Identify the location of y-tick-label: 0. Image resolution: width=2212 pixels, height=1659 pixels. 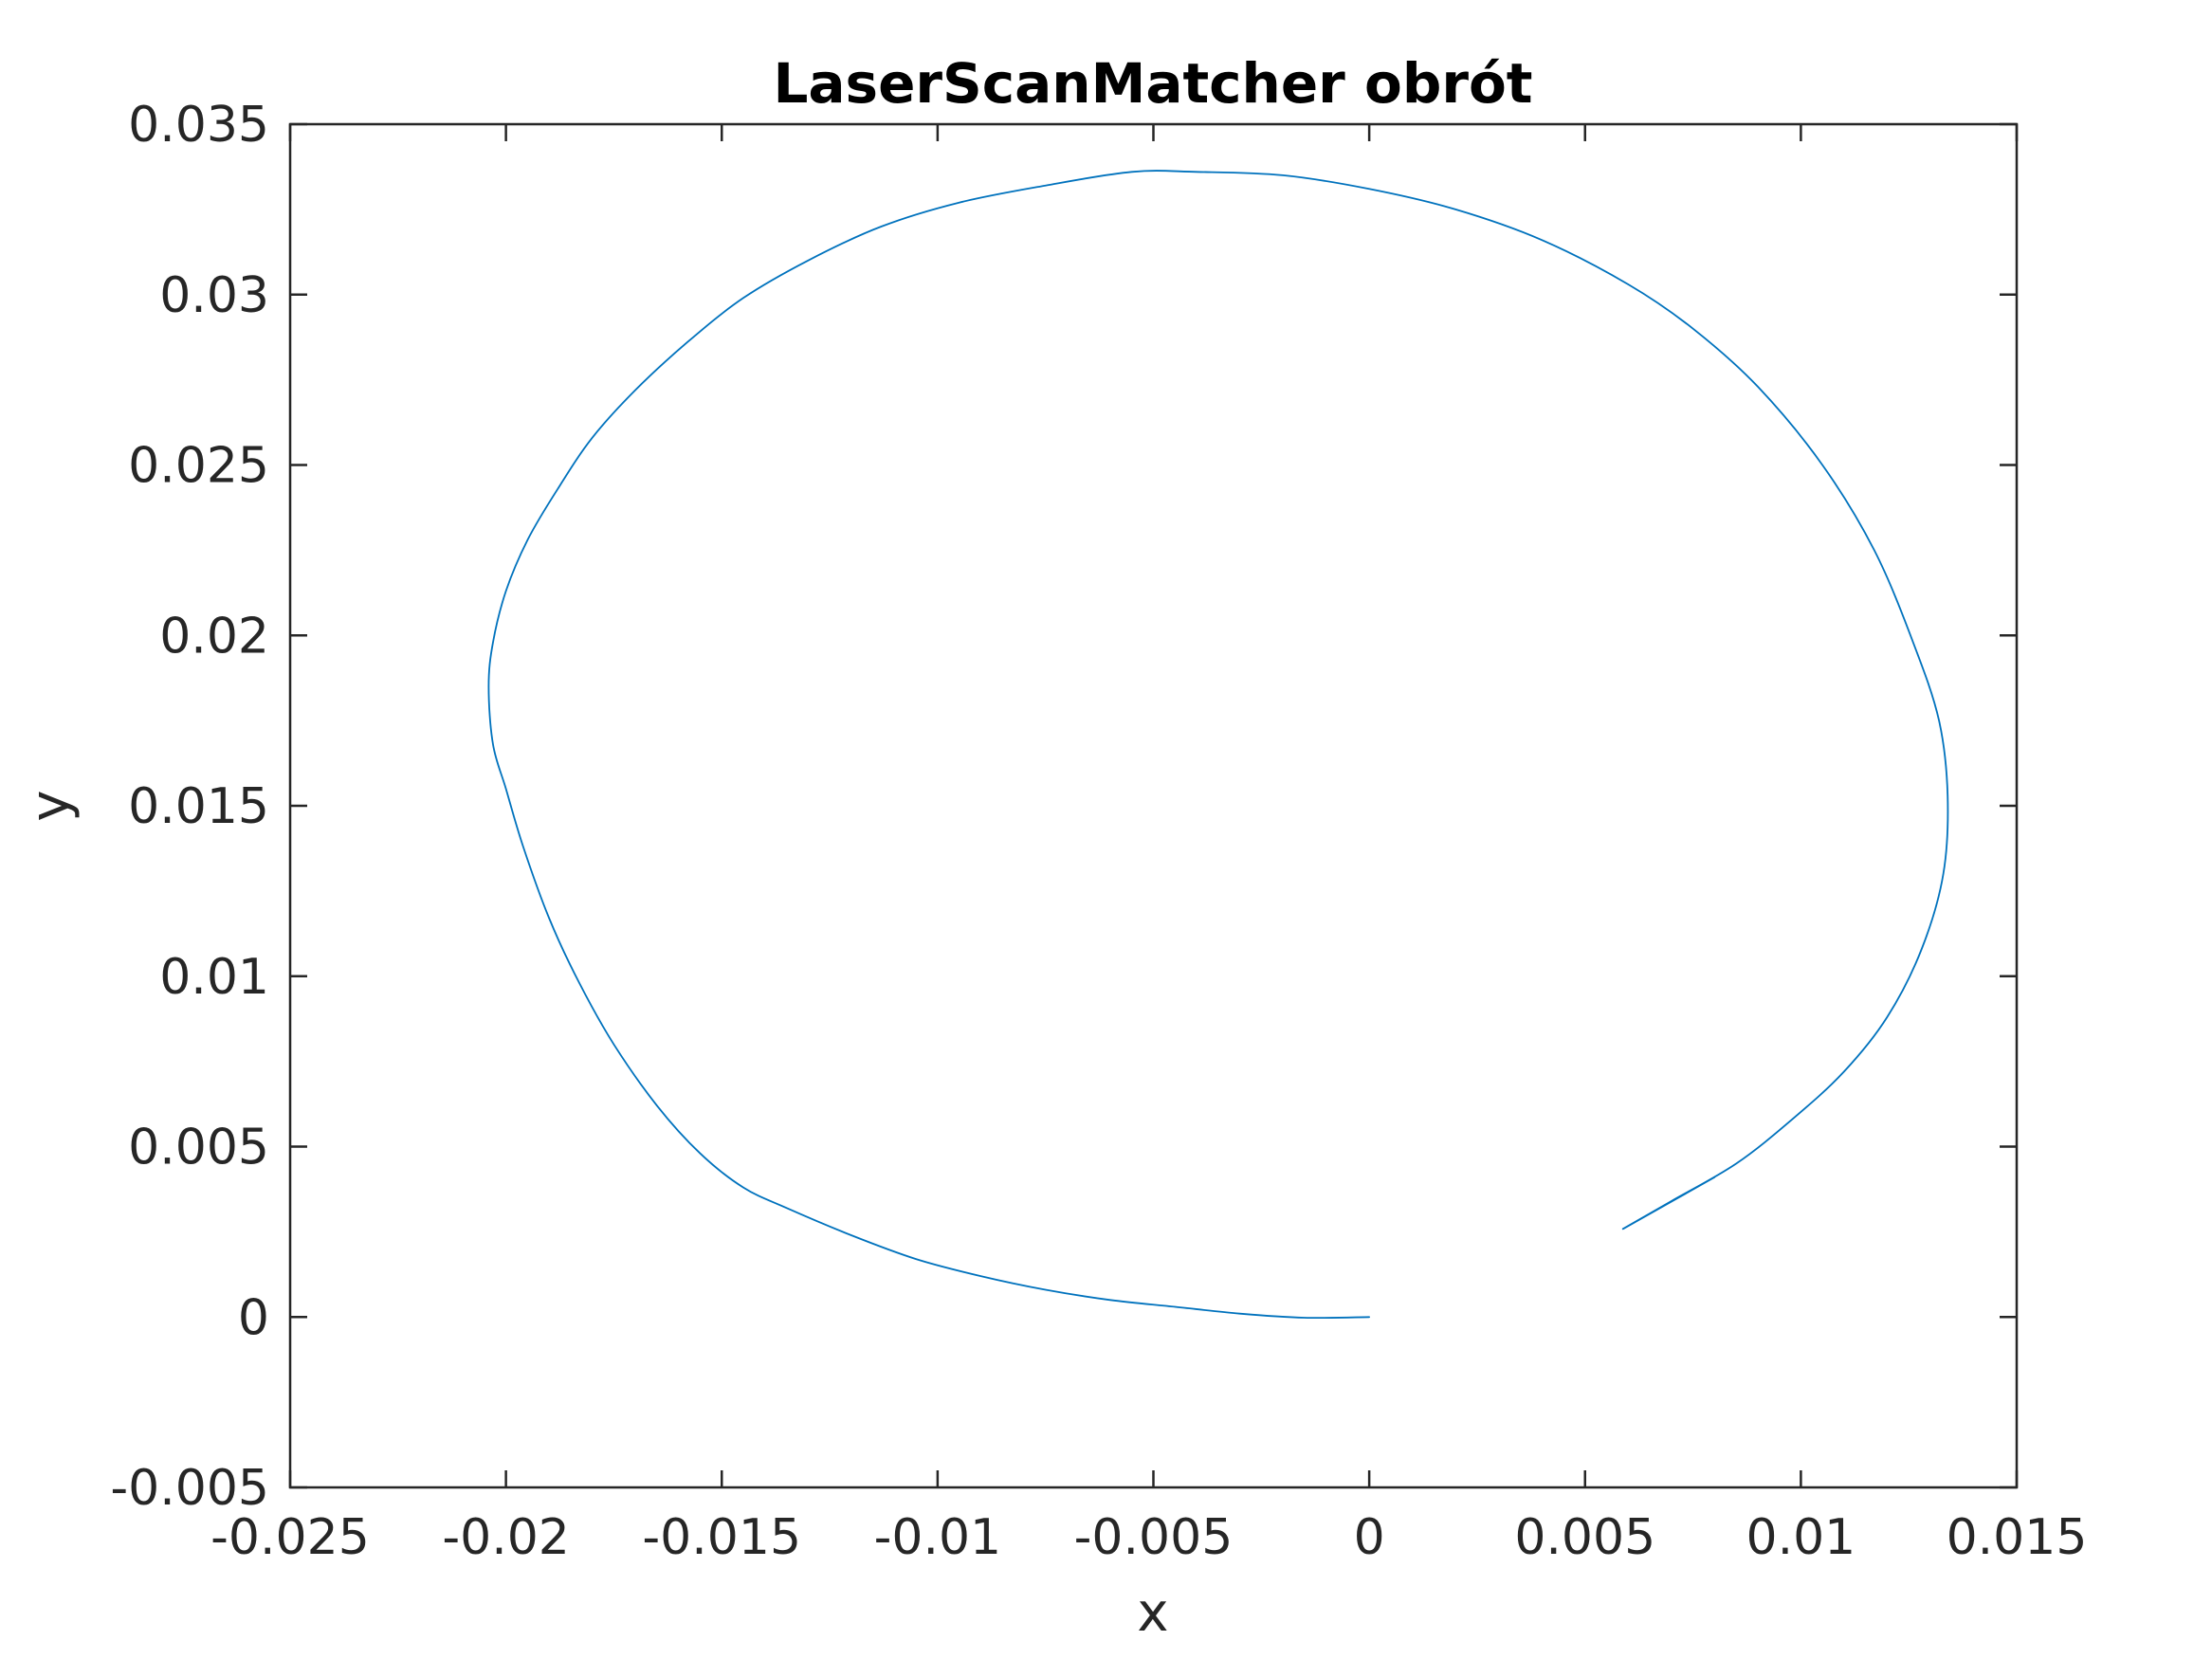
(253, 1317).